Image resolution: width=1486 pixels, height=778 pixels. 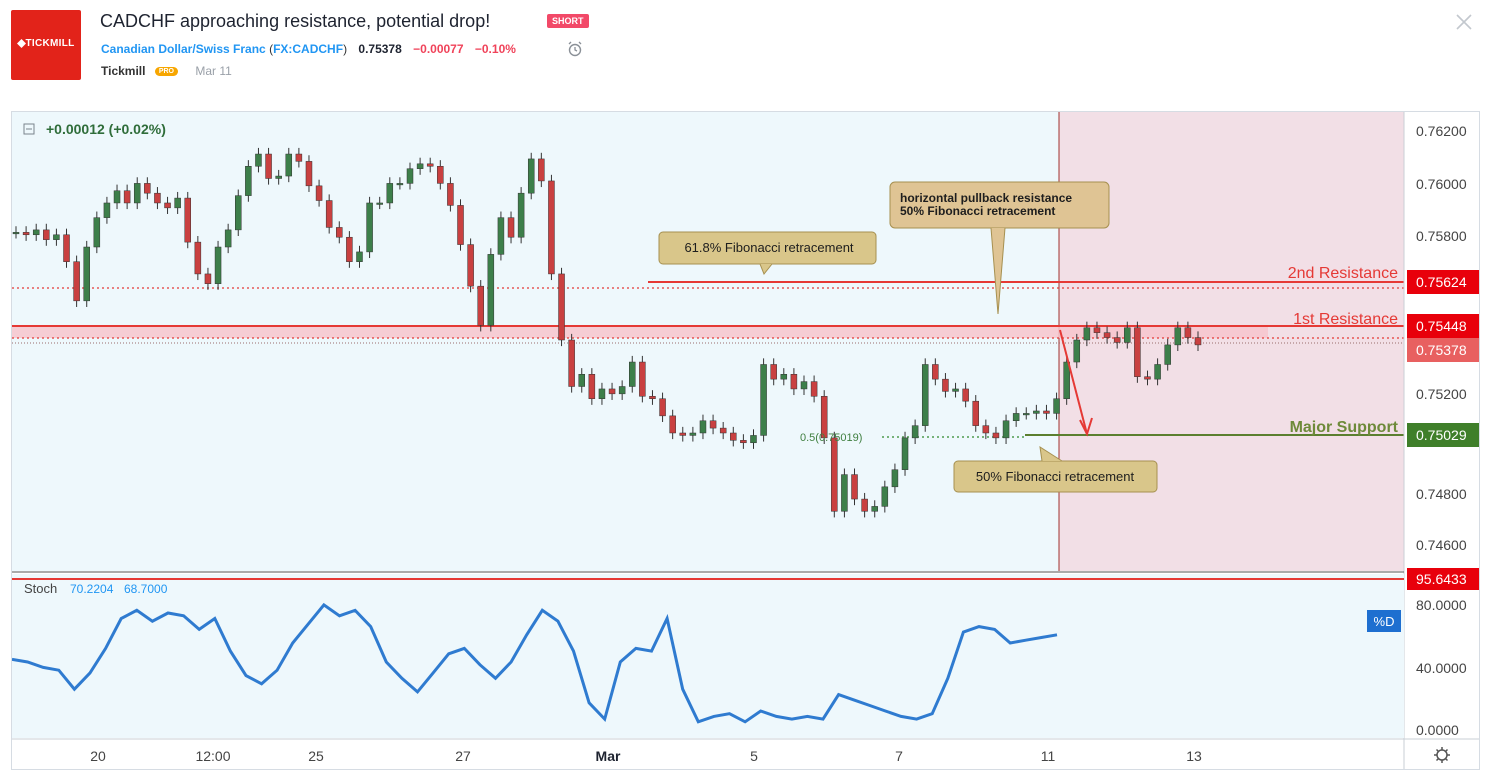 What do you see at coordinates (1441, 435) in the screenshot?
I see `major-support-price: 0.75029` at bounding box center [1441, 435].